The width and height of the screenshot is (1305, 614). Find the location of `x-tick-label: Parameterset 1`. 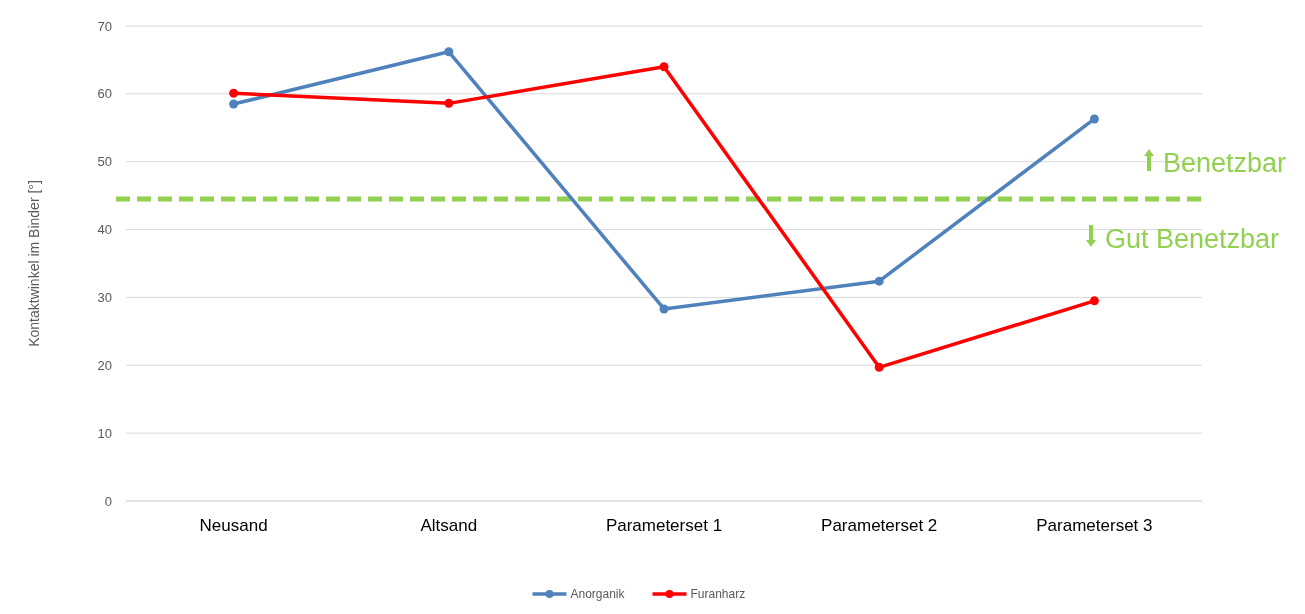

x-tick-label: Parameterset 1 is located at coordinates (664, 525).